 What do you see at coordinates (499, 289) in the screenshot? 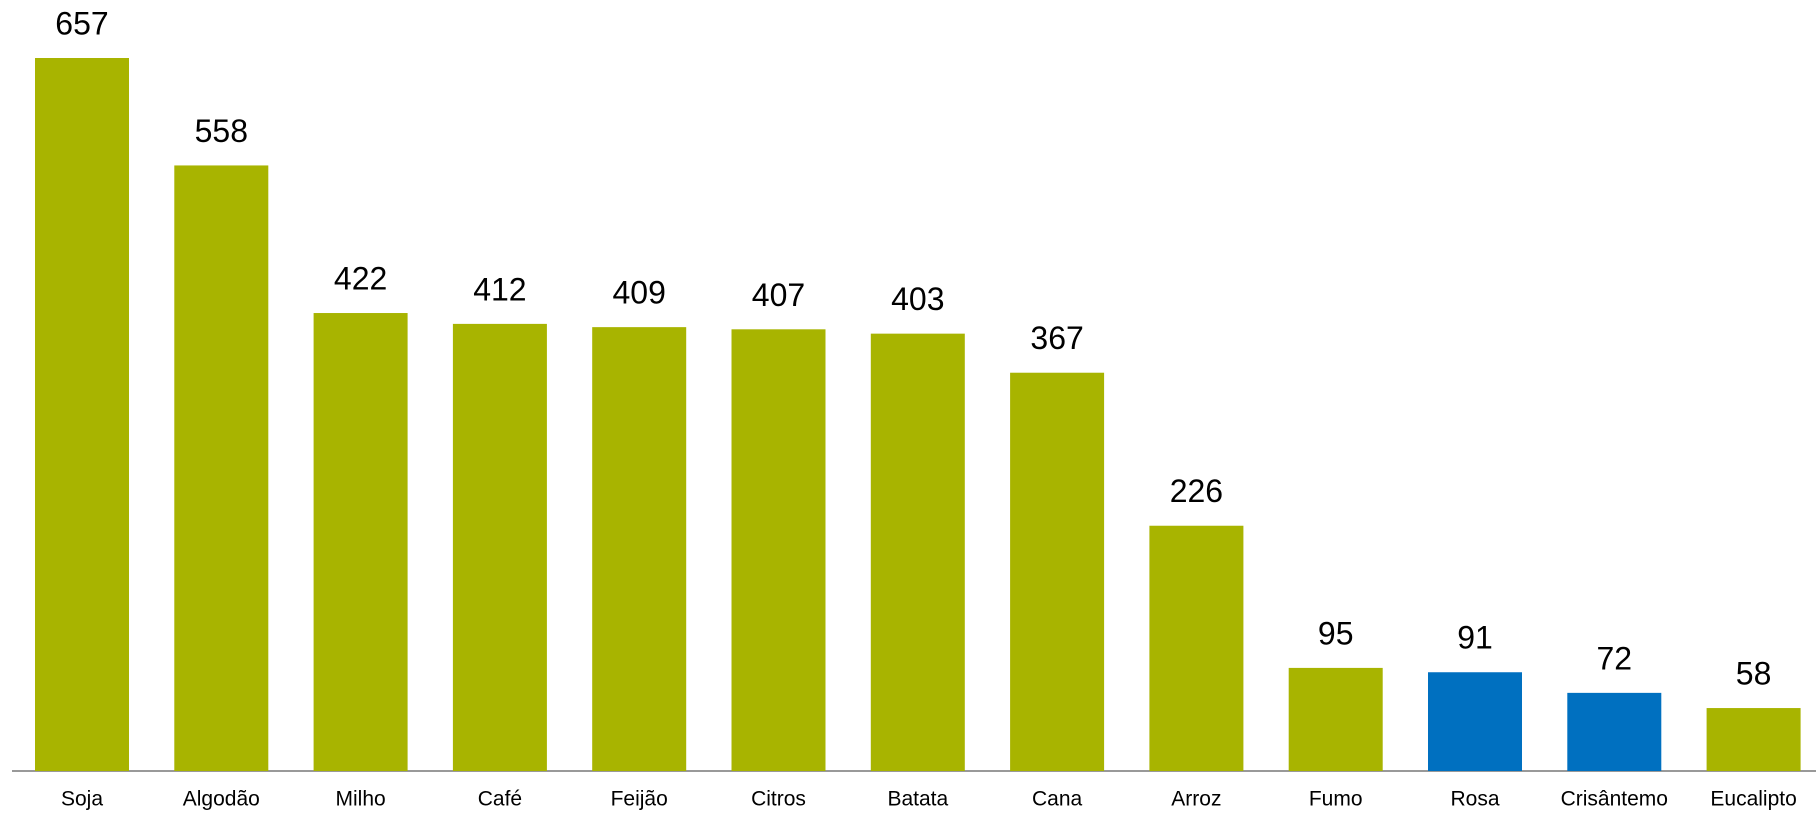
I see `value-label: 412` at bounding box center [499, 289].